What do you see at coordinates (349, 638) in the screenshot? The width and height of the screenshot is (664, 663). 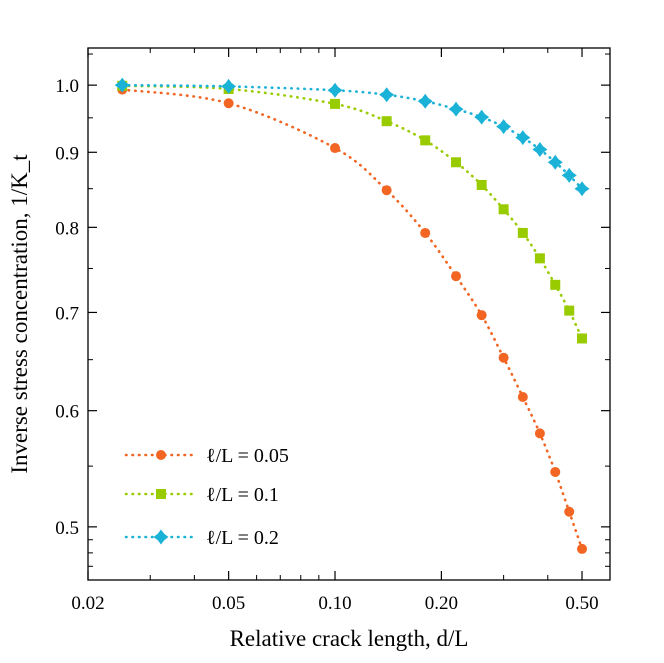 I see `x-axis-label: Relative crack length, d/L` at bounding box center [349, 638].